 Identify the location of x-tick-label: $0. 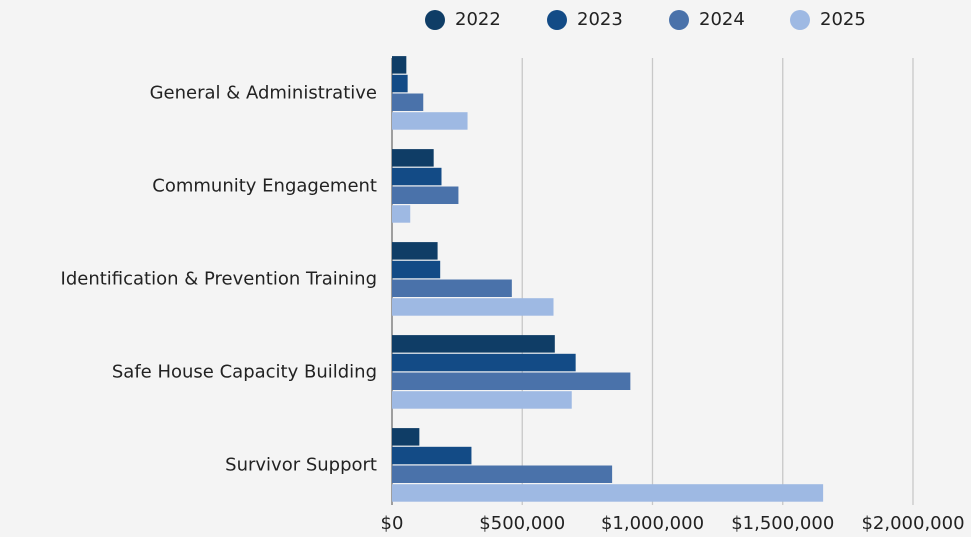
(392, 523).